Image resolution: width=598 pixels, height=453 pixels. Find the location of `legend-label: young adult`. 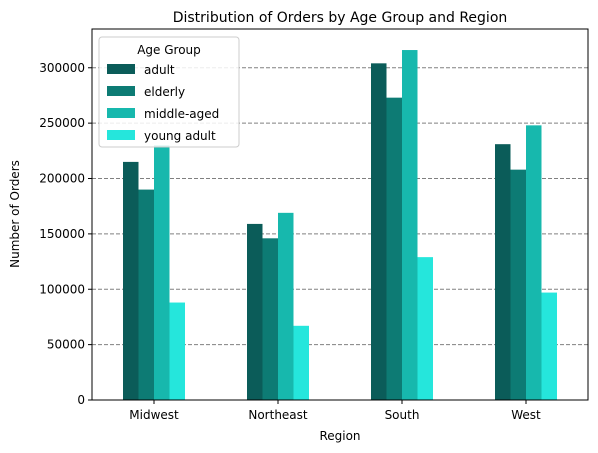

legend-label: young adult is located at coordinates (180, 136).